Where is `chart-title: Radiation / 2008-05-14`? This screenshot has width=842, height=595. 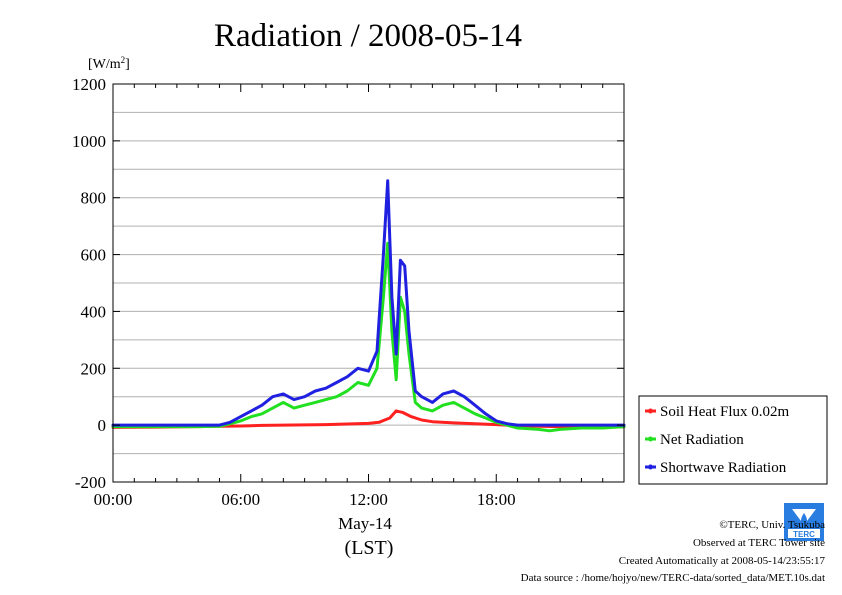 chart-title: Radiation / 2008-05-14 is located at coordinates (368, 36).